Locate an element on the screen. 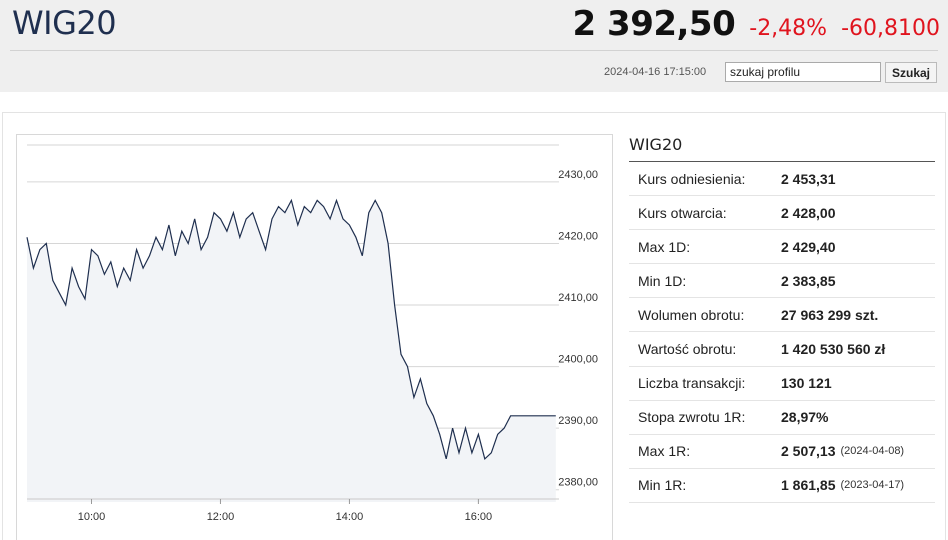  y-tick-label: 2410,00 is located at coordinates (578, 298).